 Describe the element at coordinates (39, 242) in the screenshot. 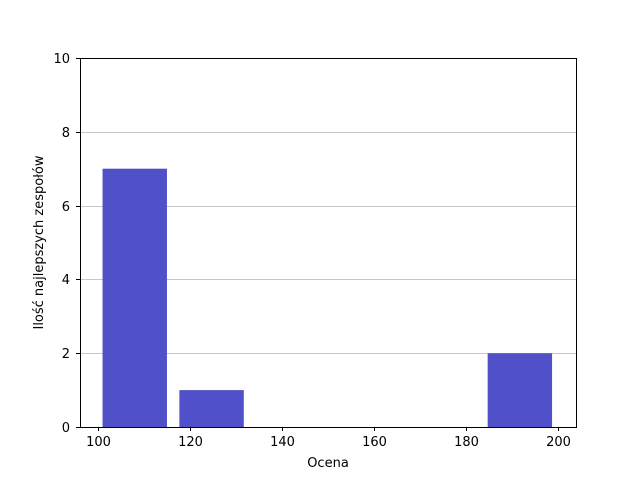

I see `y-axis-label: Ilość najlepszych zespołów` at that location.